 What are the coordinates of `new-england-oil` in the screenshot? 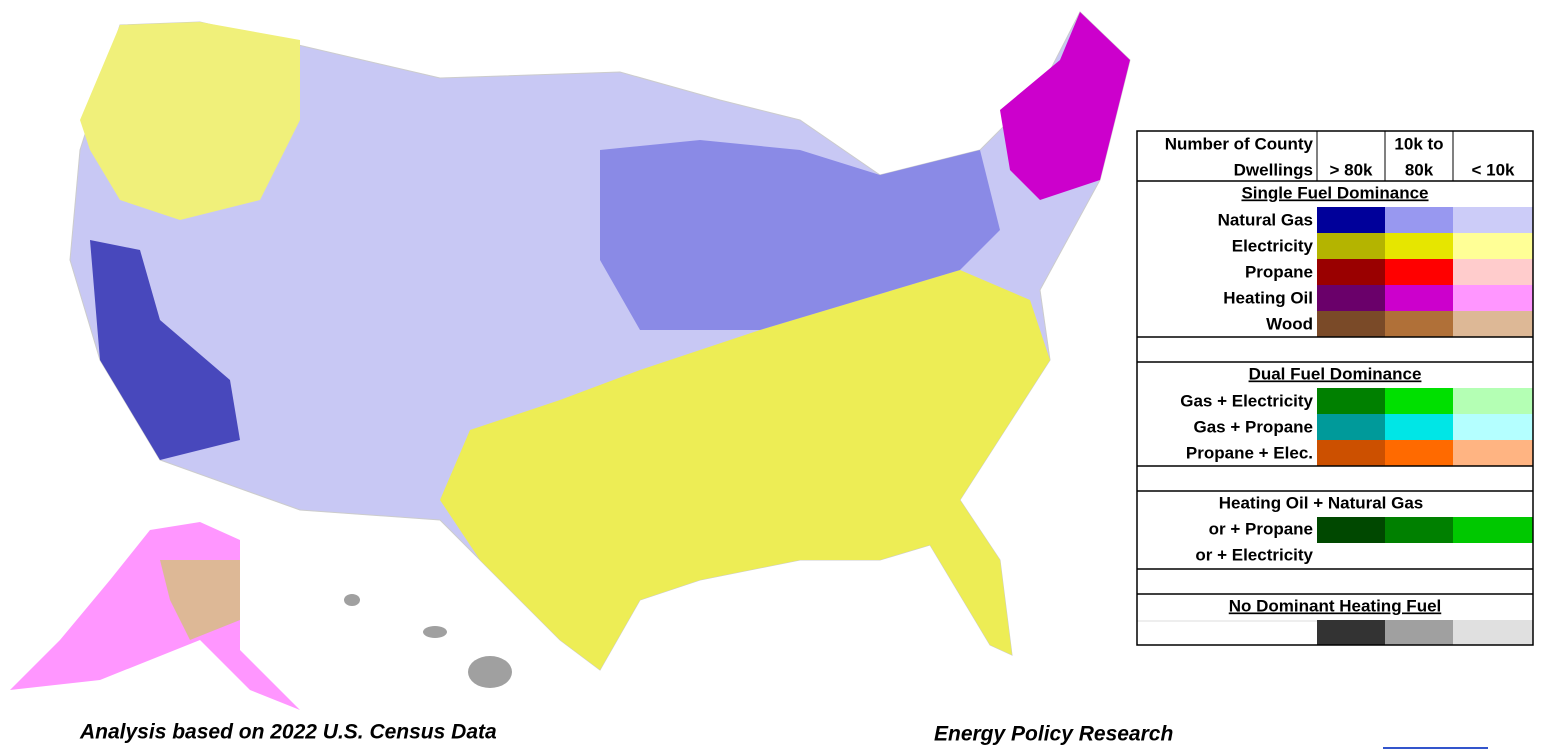 It's located at (1065, 106).